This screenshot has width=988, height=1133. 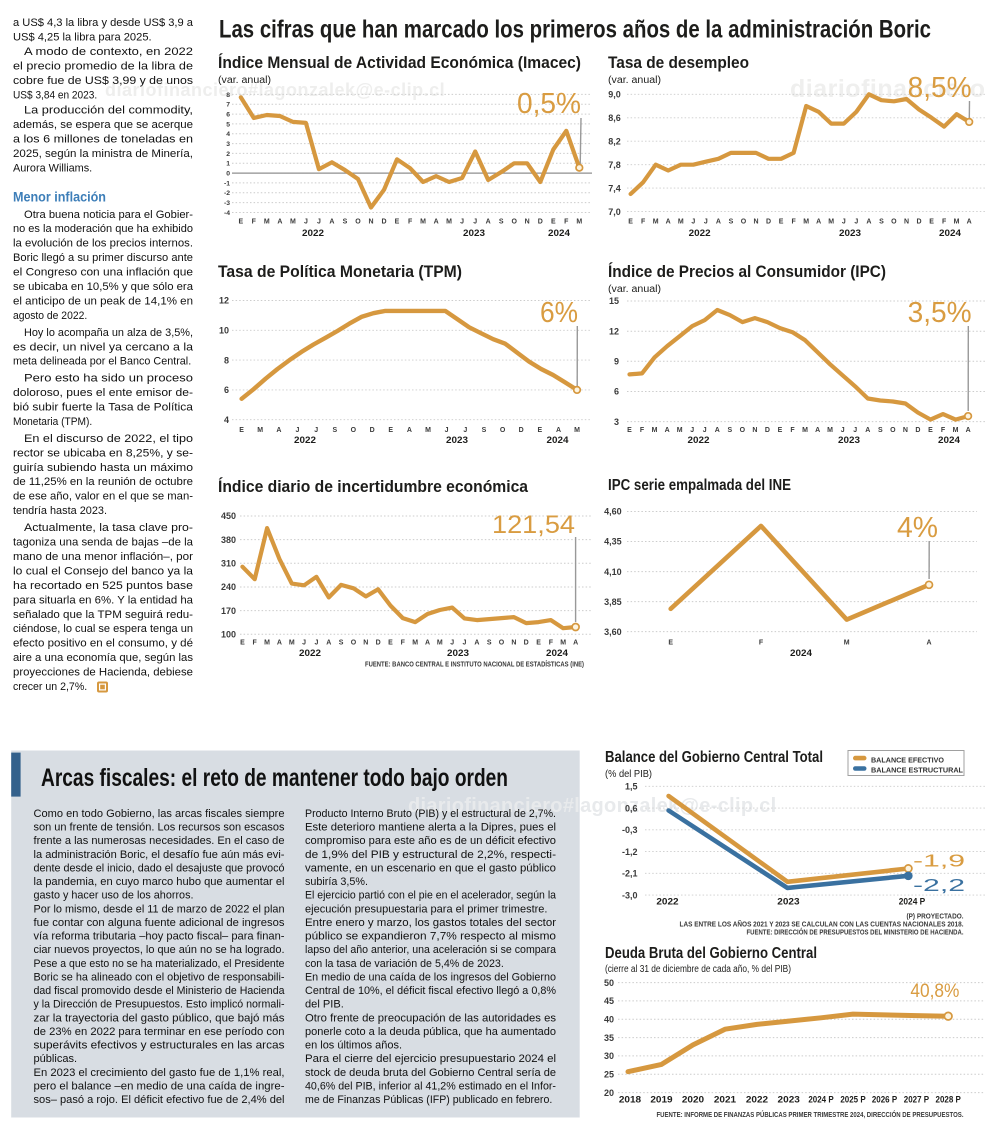 What do you see at coordinates (108, 528) in the screenshot?
I see `svg-text:Actualmente, la tasa clave pro: Actualmente, la tasa clave pro-` at bounding box center [108, 528].